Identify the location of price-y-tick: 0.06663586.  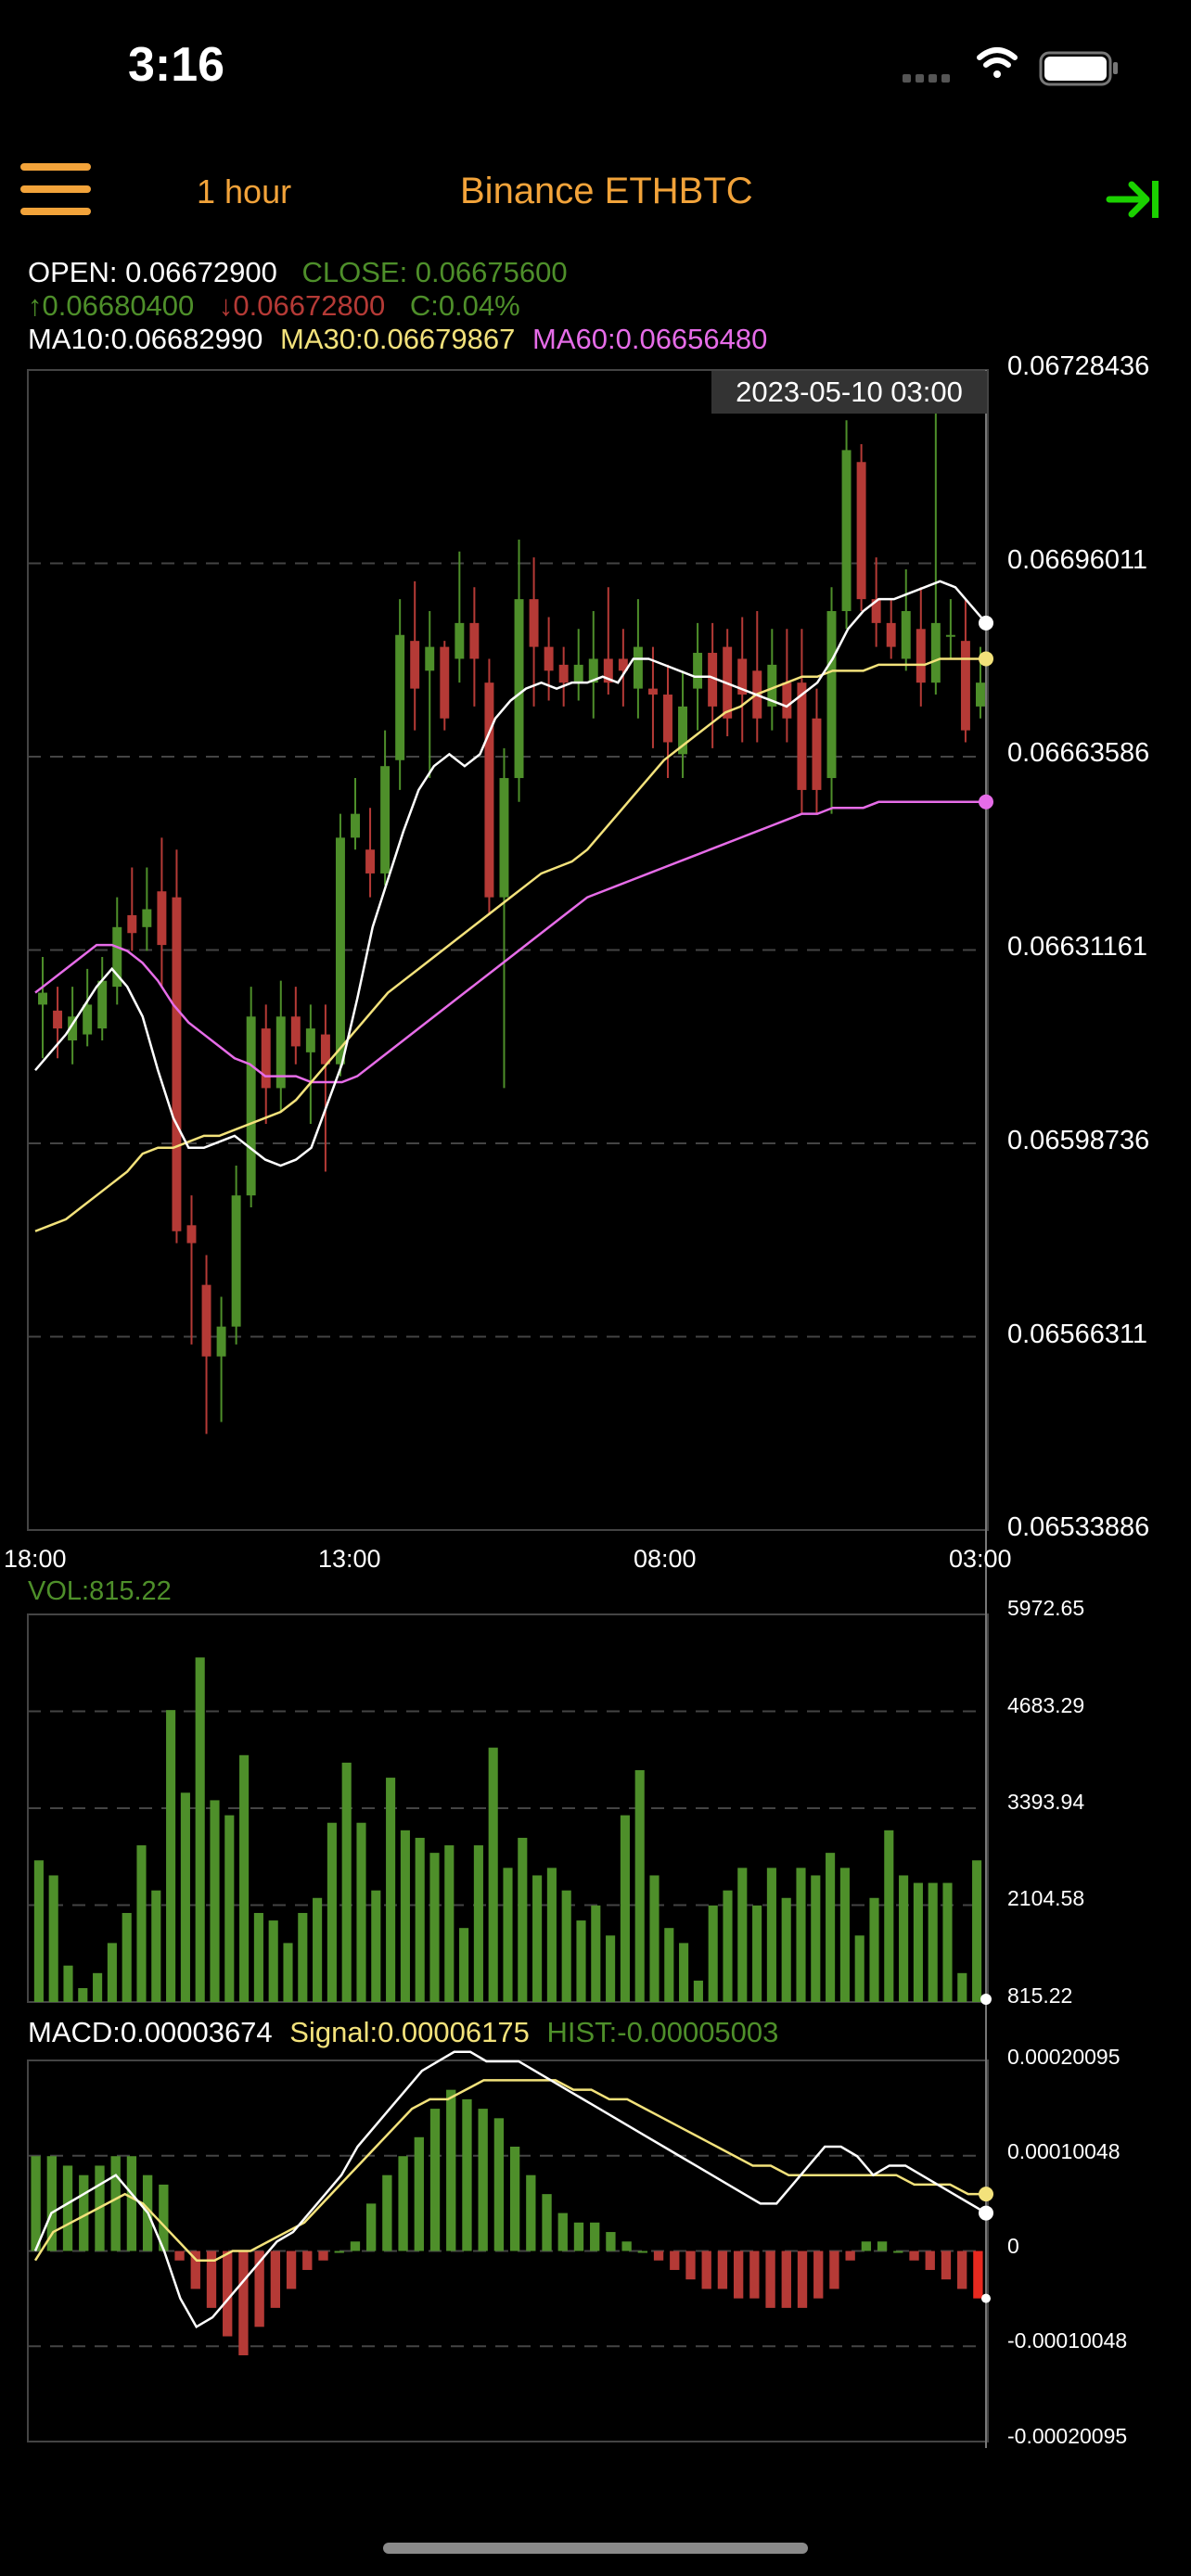
(1078, 753).